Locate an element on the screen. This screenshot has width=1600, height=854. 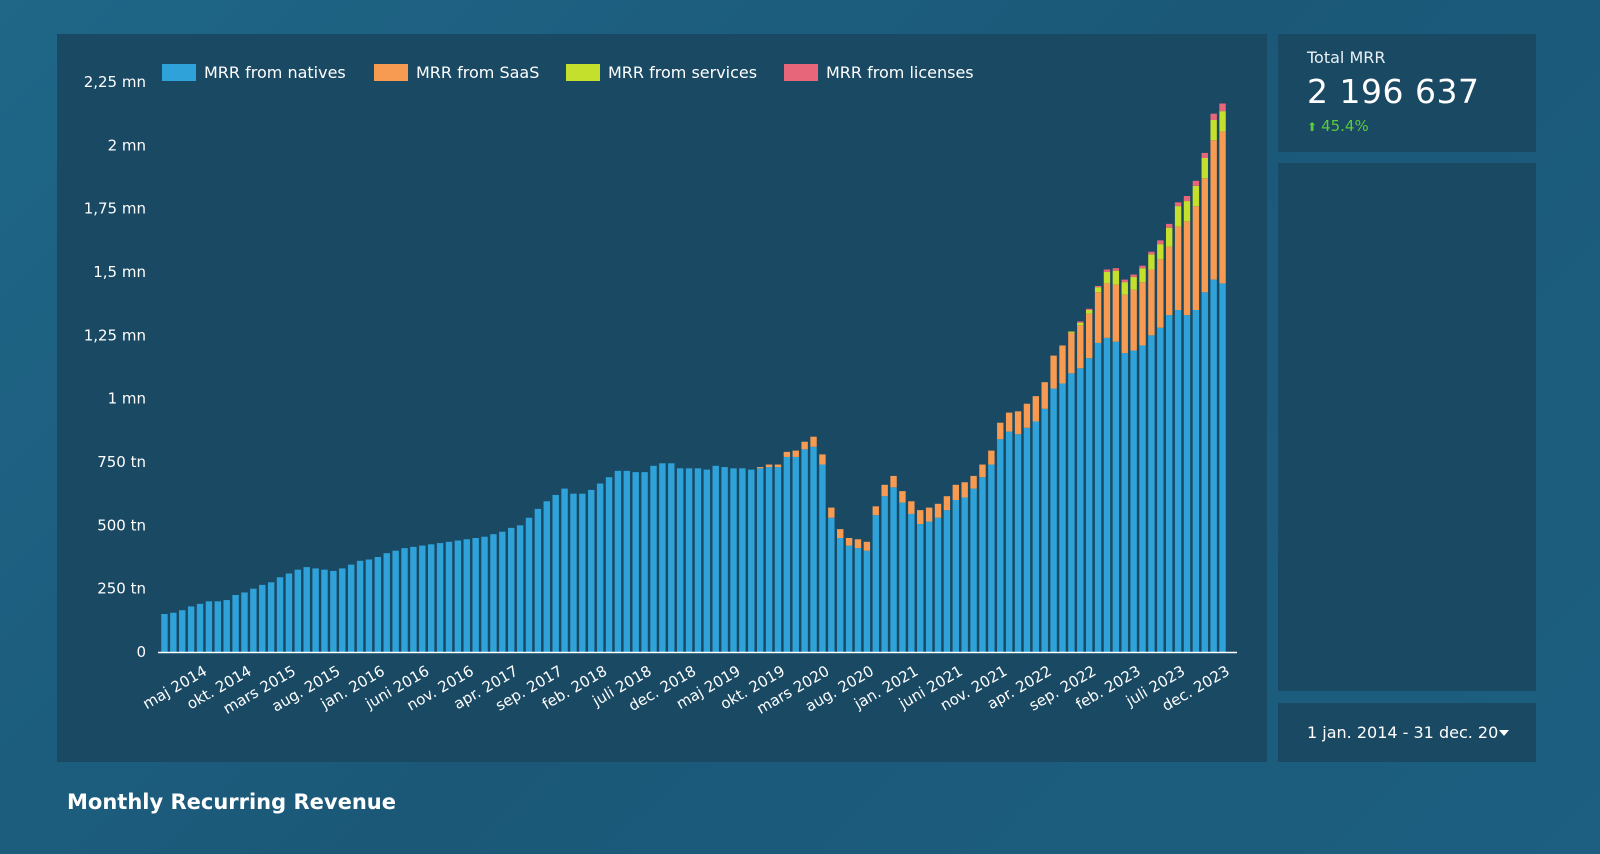
y-tick-label: 0 is located at coordinates (141, 652).